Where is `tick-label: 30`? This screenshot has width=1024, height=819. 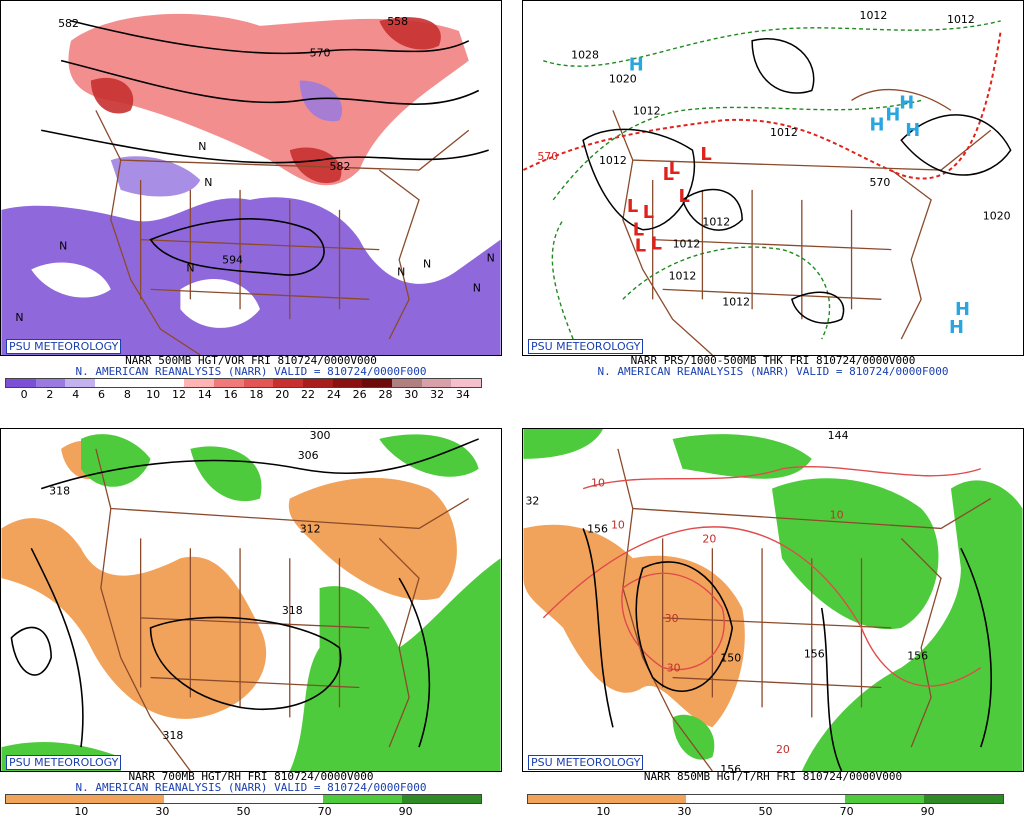
tick-label: 30 is located at coordinates (411, 394).